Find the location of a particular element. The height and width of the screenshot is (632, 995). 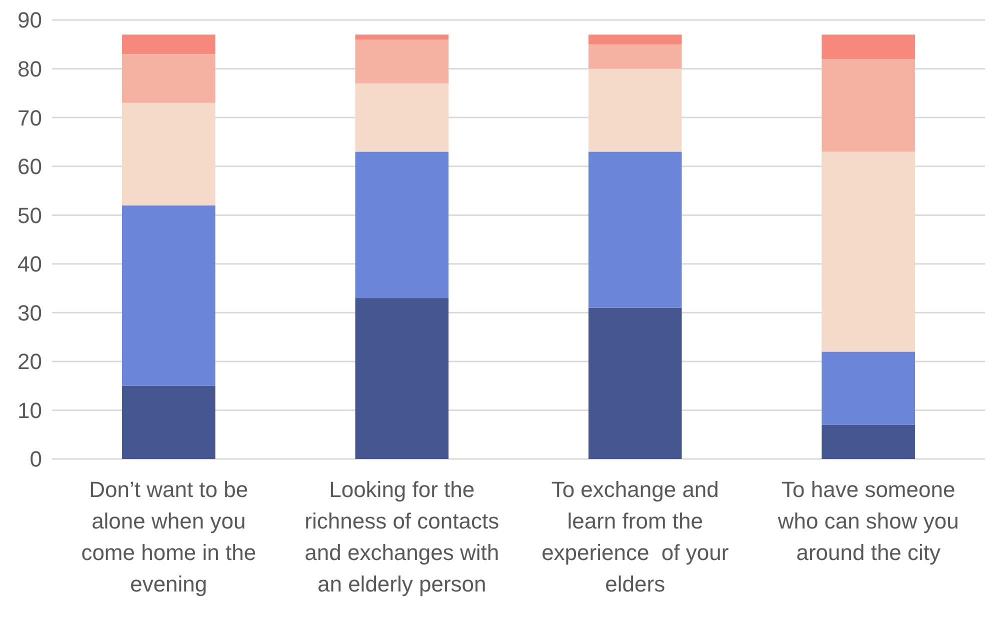

y-tick-label: 20 is located at coordinates (30, 361).